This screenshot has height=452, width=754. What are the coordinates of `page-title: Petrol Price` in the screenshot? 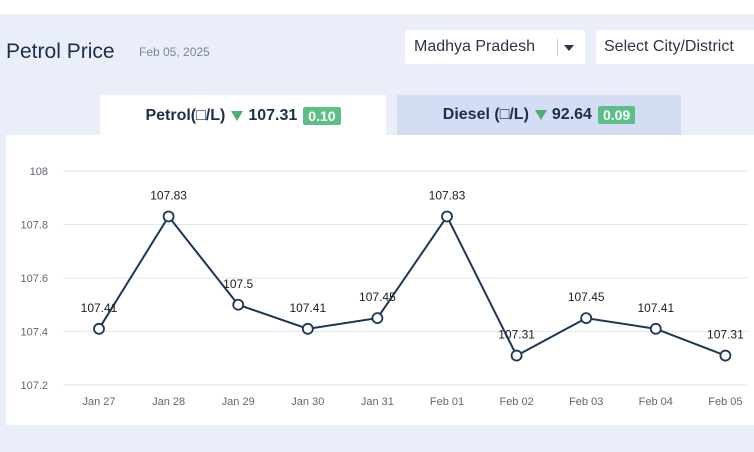 It's located at (60, 51).